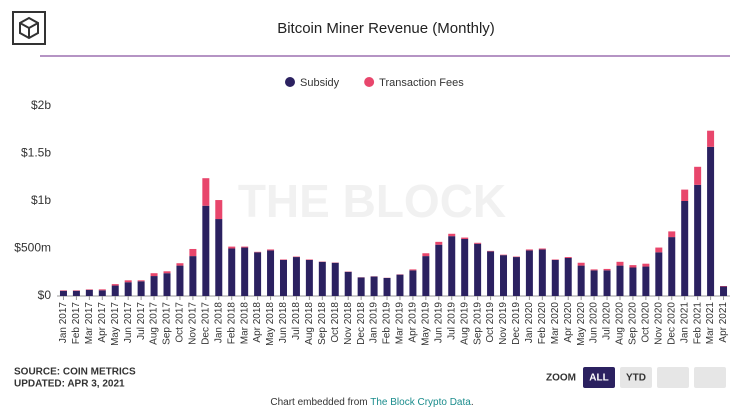  Describe the element at coordinates (464, 323) in the screenshot. I see `x-tick-label: Aug 2019` at that location.